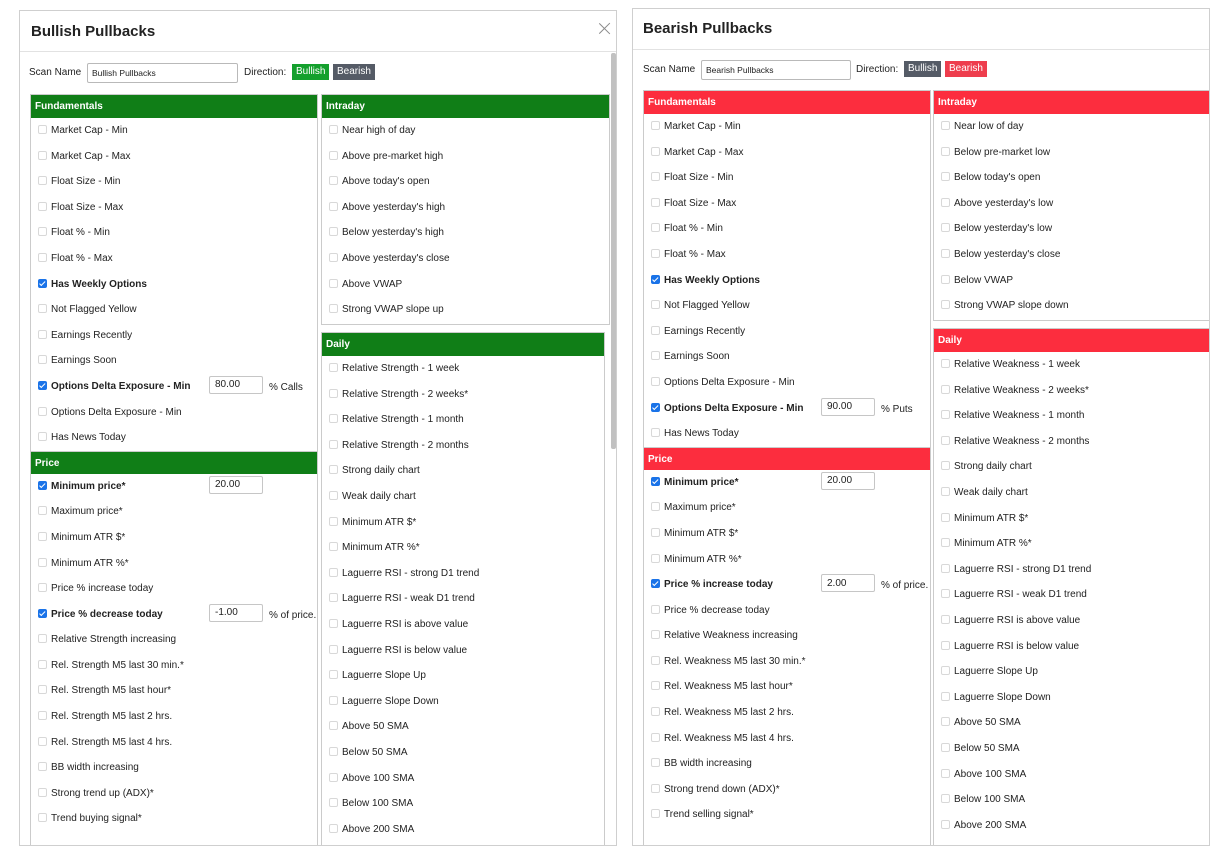 This screenshot has width=1228, height=860. I want to click on filter-row: Relative Weakness - 1 week, so click(1071, 365).